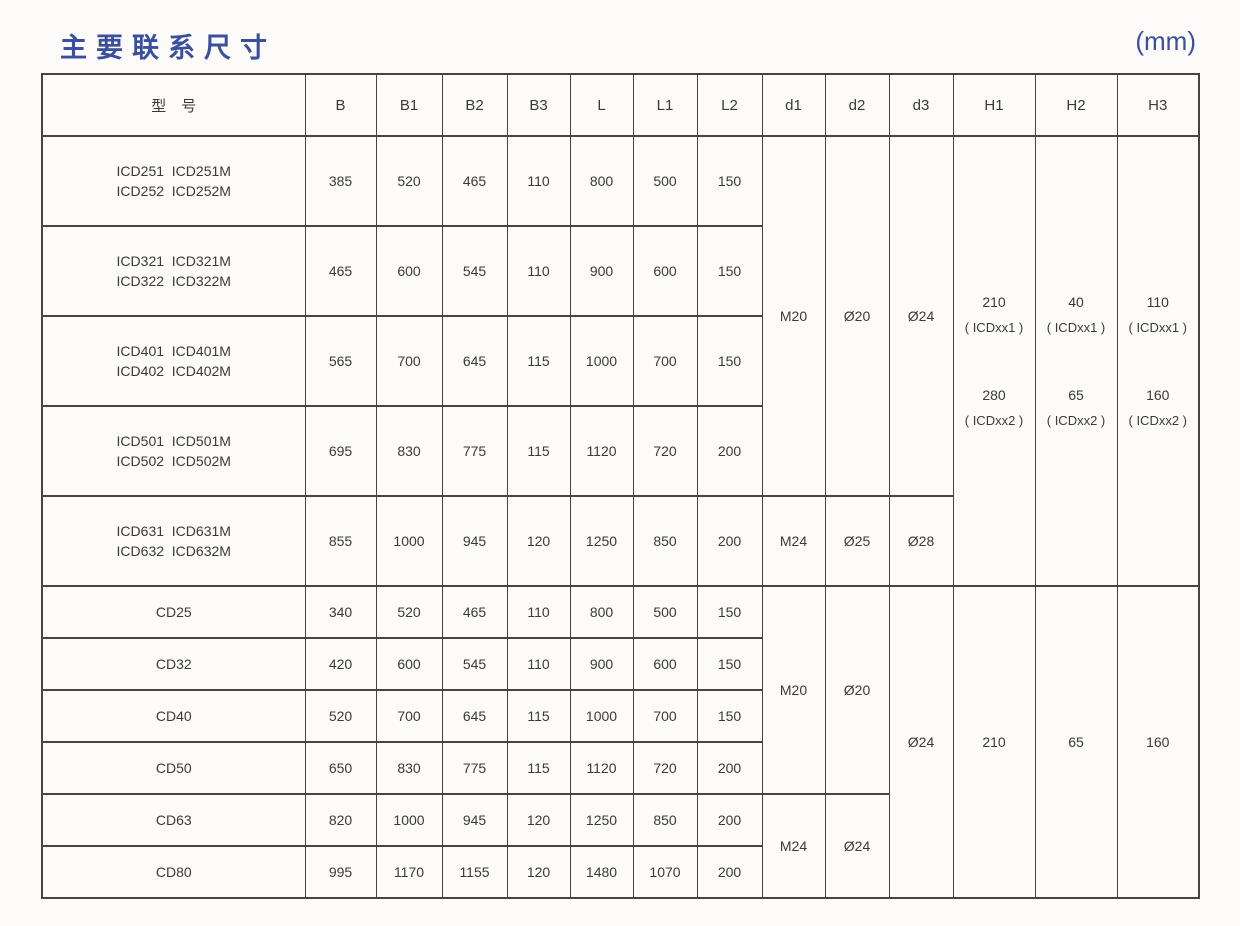 The image size is (1240, 926). I want to click on column-header: d2, so click(857, 105).